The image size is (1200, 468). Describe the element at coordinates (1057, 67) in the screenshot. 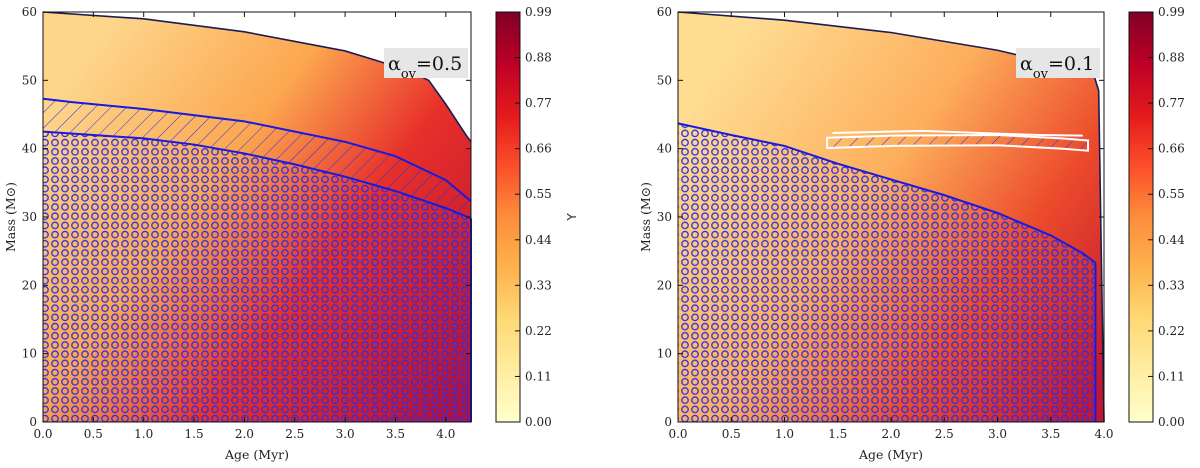

I see `annotation-text: αov=0.1` at that location.